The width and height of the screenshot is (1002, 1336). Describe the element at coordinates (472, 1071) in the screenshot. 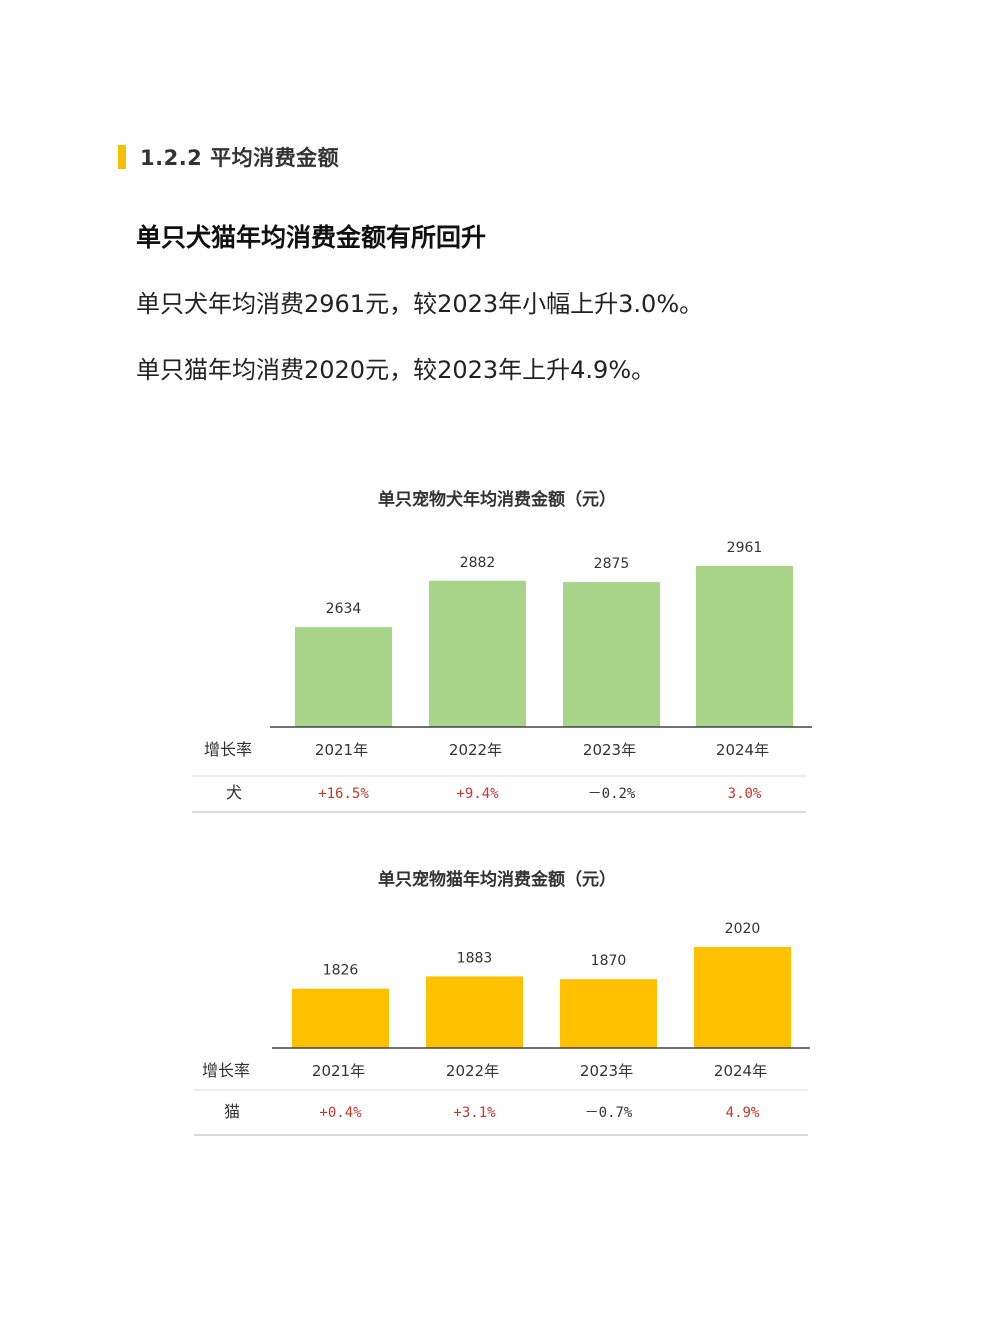

I see `cat-category-label-2: 2022年` at that location.